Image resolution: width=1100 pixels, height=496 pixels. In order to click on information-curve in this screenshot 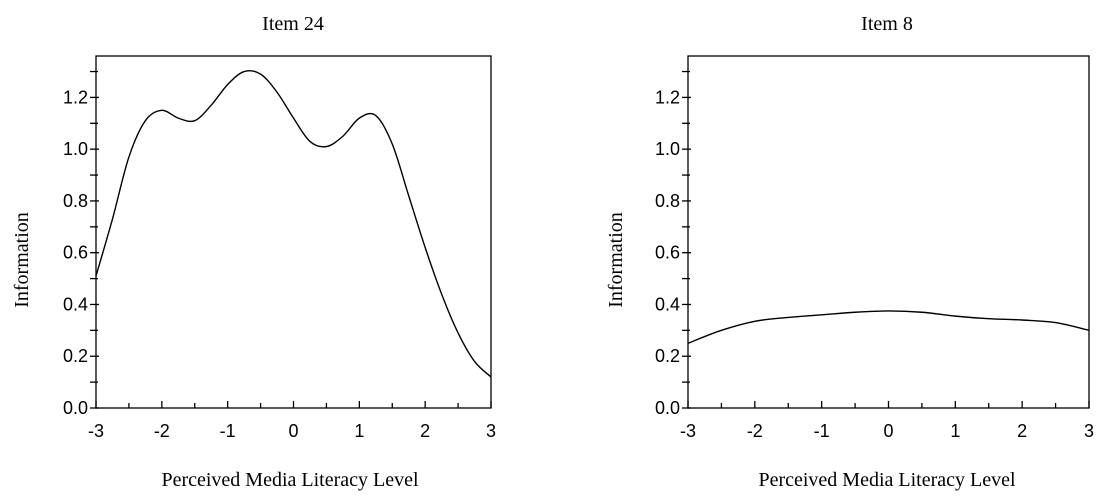, I will do `click(888, 327)`.